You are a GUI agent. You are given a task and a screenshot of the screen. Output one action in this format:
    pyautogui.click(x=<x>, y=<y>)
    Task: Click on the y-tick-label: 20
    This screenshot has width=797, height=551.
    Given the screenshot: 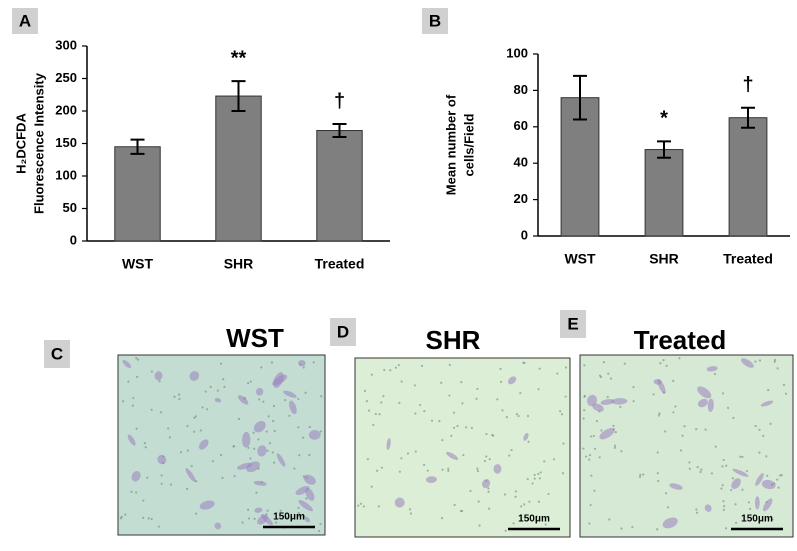 What is the action you would take?
    pyautogui.click(x=521, y=198)
    